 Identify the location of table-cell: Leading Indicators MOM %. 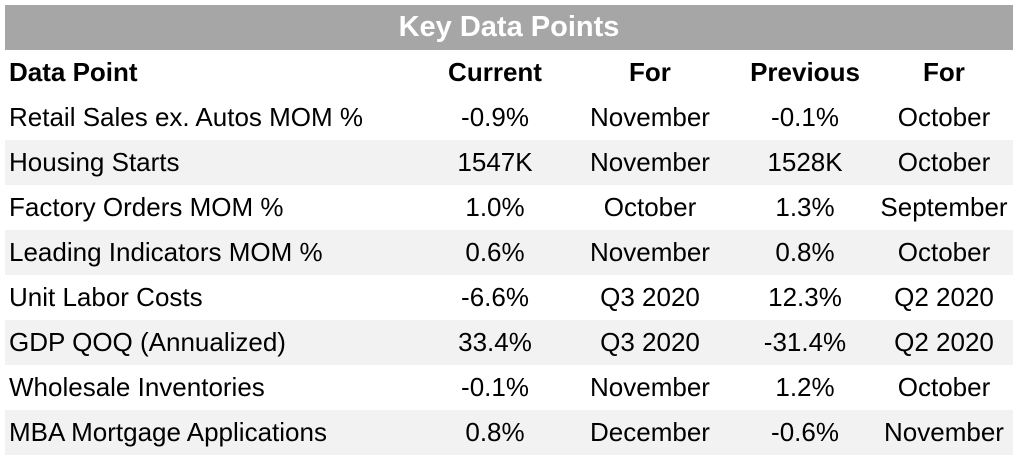
(166, 252).